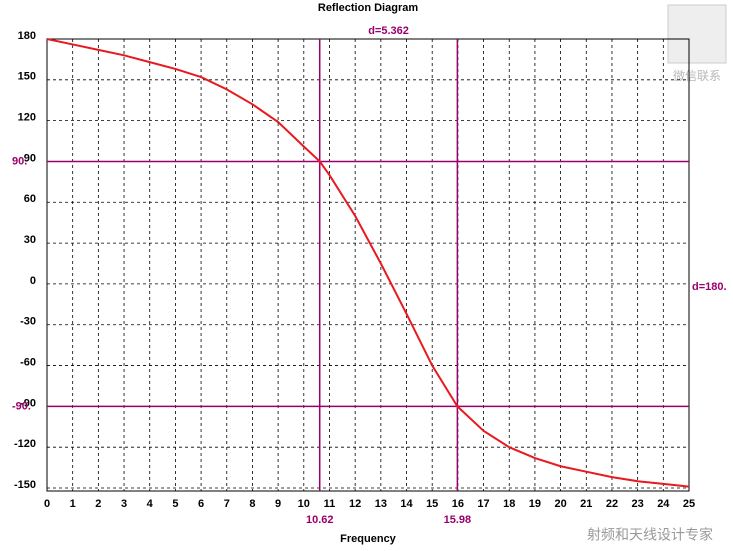  Describe the element at coordinates (25, 485) in the screenshot. I see `y-tick-label: -150` at that location.